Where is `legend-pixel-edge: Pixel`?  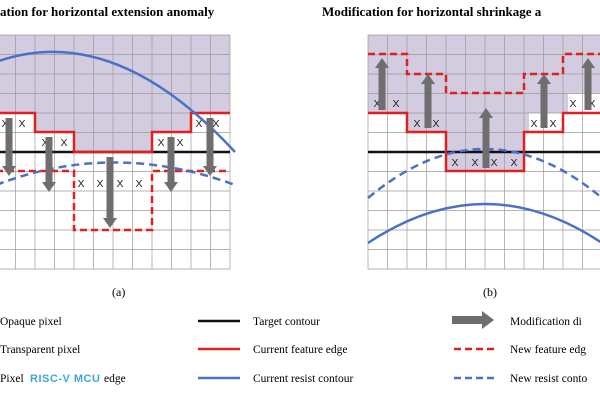
legend-pixel-edge: Pixel is located at coordinates (12, 379).